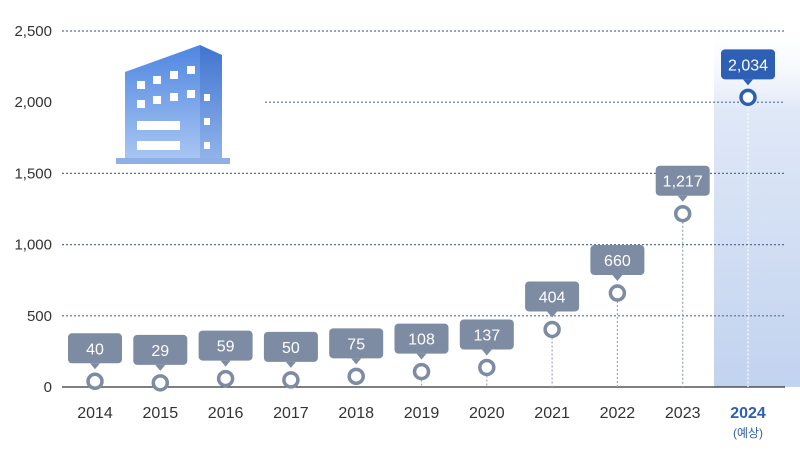  I want to click on value-label: 29, so click(160, 351).